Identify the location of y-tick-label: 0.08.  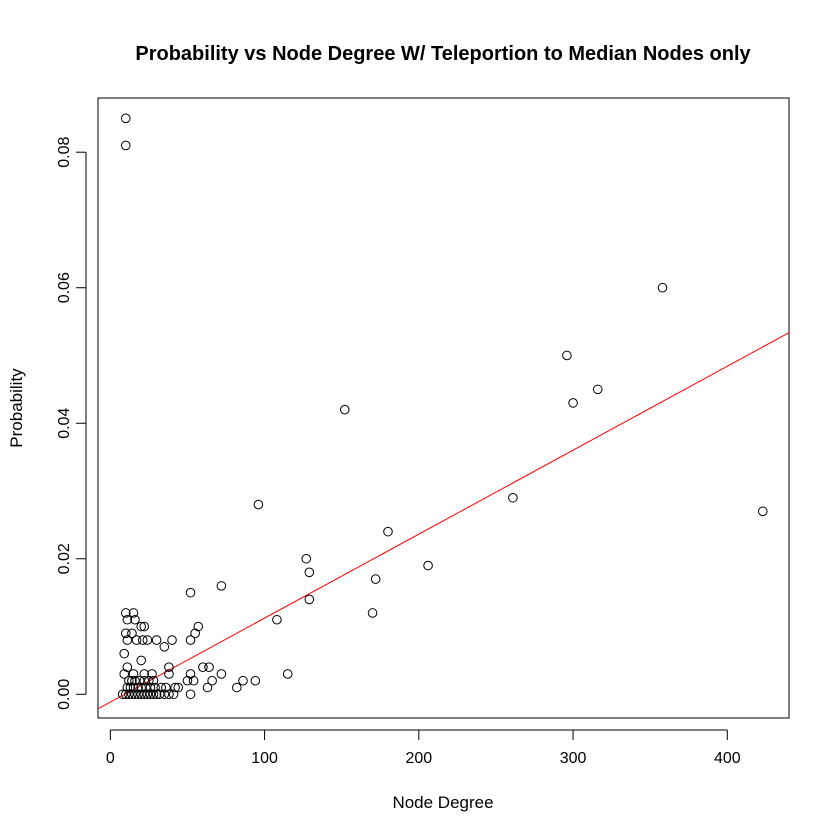
(64, 152).